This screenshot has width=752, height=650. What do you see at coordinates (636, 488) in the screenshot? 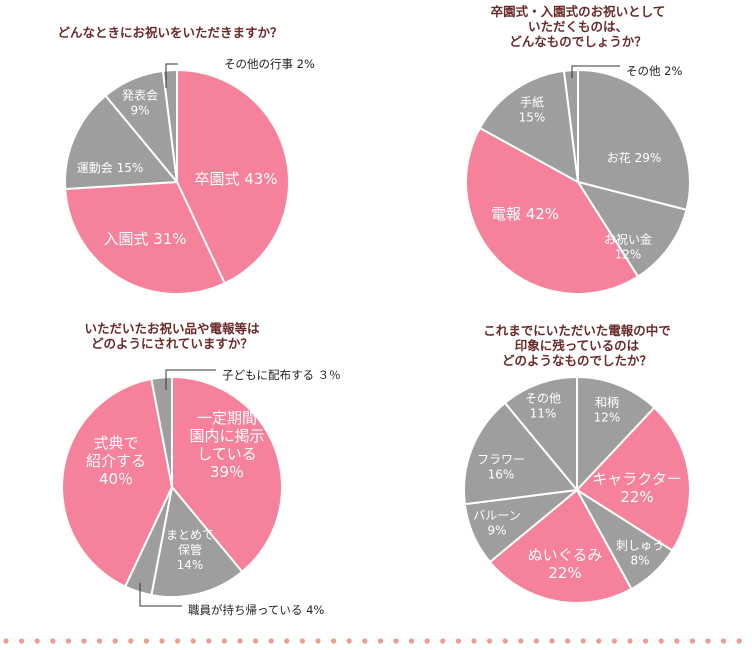
I see `slice-label: キャラクター 22%` at bounding box center [636, 488].